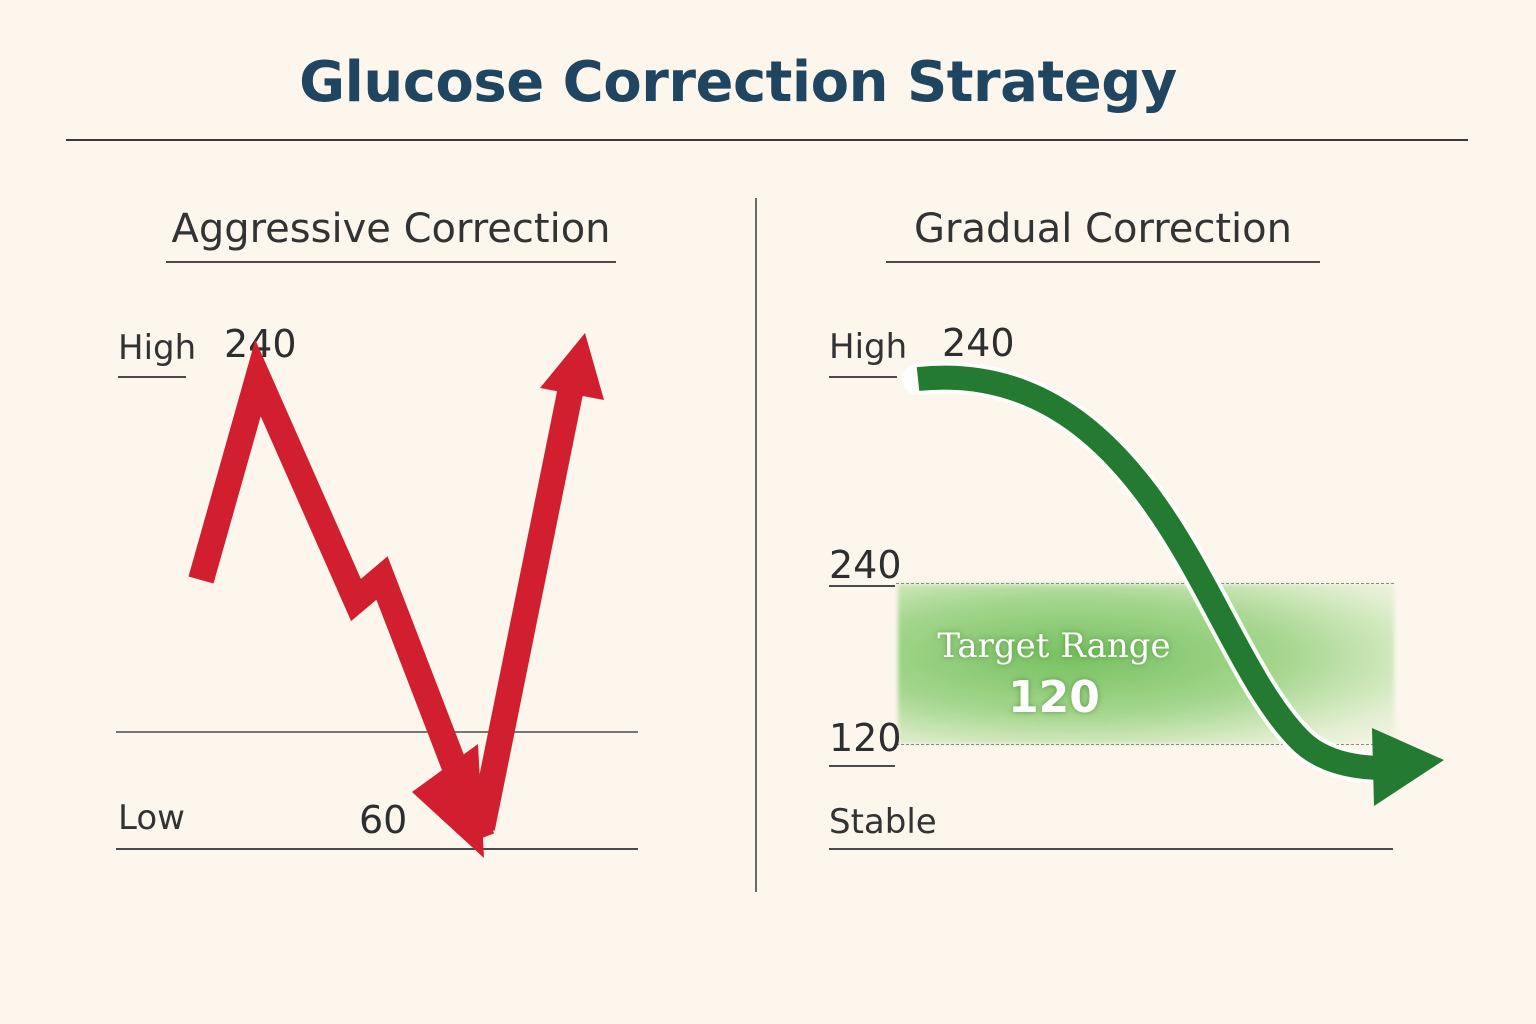 The image size is (1536, 1024). I want to click on range-top-underline, so click(862, 586).